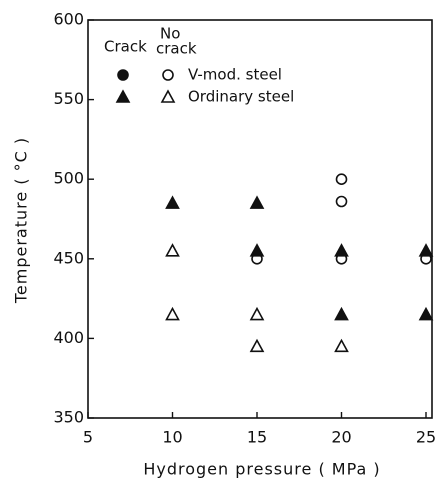 The width and height of the screenshot is (443, 491). Describe the element at coordinates (21, 220) in the screenshot. I see `y-axis-label: Temperature ( °C )` at that location.